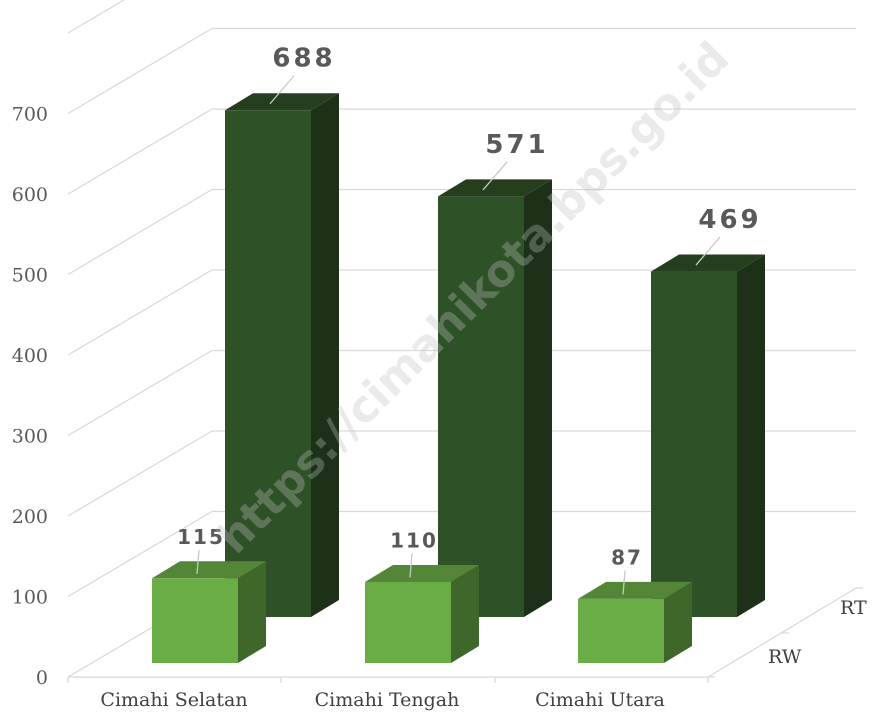 This screenshot has width=878, height=714. What do you see at coordinates (30, 115) in the screenshot?
I see `y-tick-label: 700` at bounding box center [30, 115].